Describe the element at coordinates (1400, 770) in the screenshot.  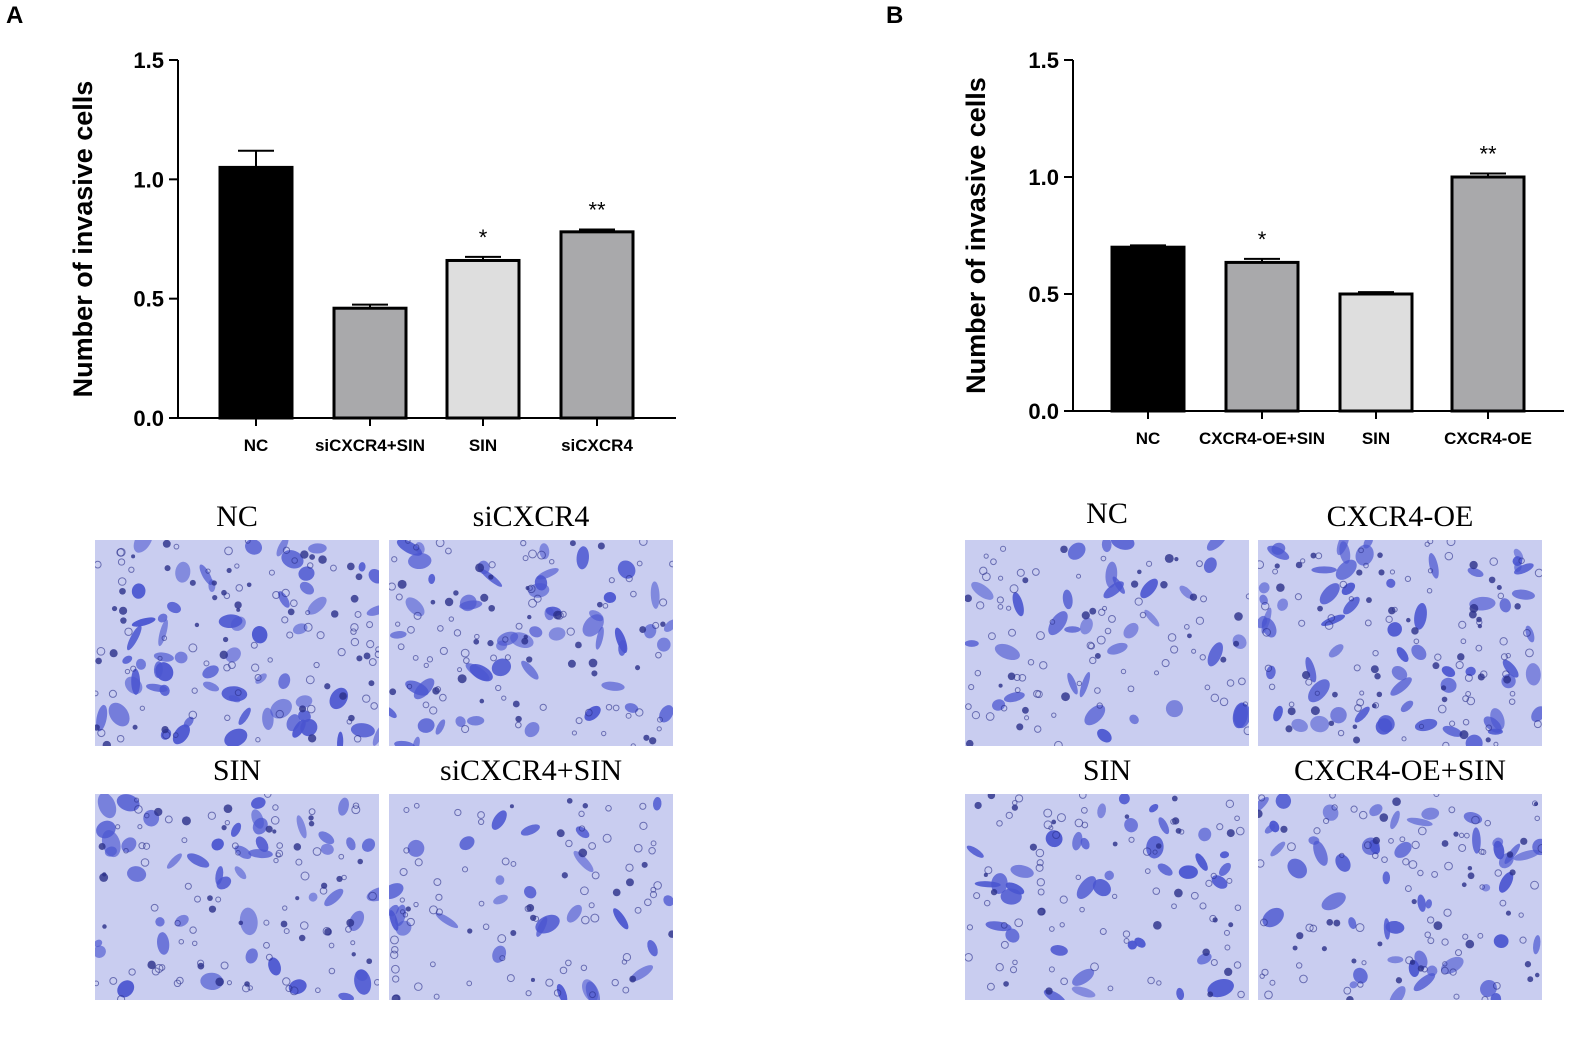
I see `image-label-cxcr4-oe-sin: CXCR4-OE+SIN` at that location.